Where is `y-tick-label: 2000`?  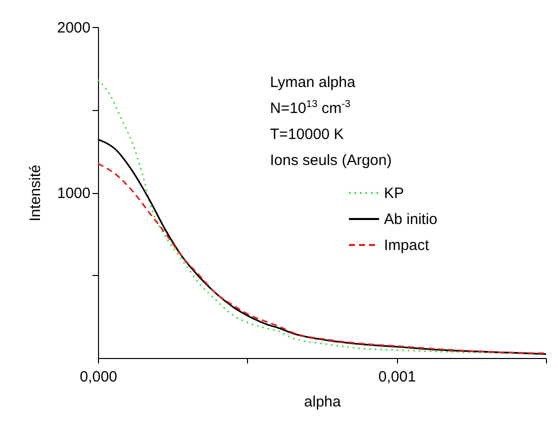 y-tick-label: 2000 is located at coordinates (73, 28).